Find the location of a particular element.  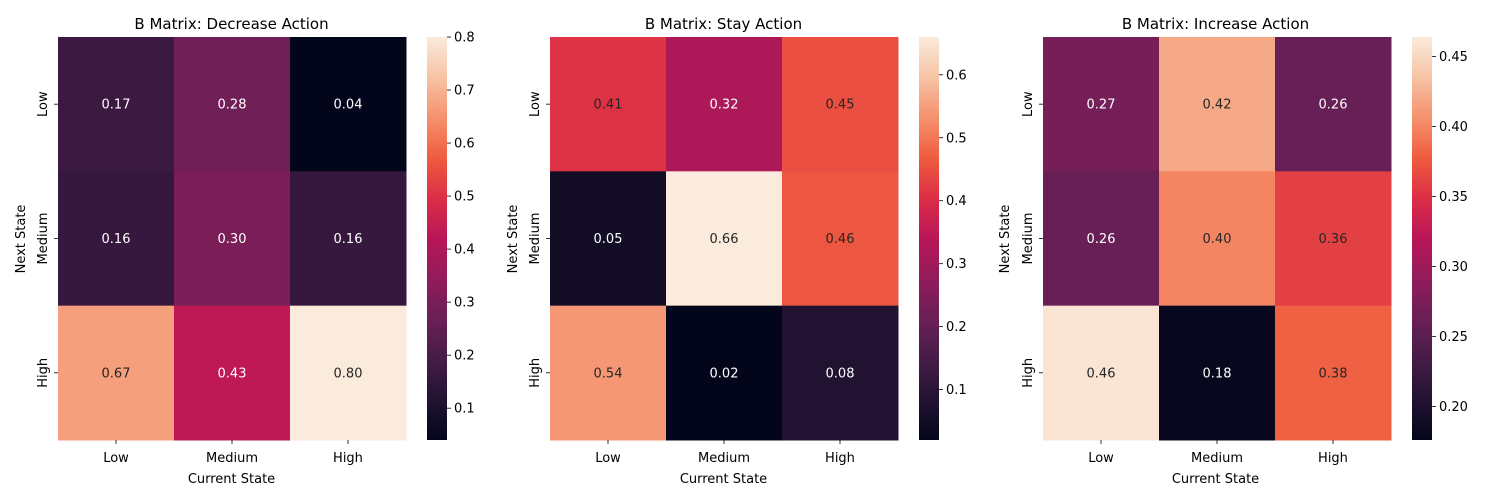

cell-value-label: 0.40 is located at coordinates (1217, 239).